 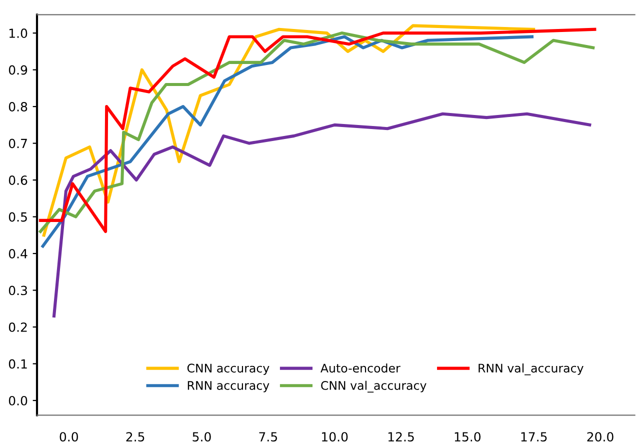 I want to click on legend-label: RNN accuracy, so click(x=229, y=386).